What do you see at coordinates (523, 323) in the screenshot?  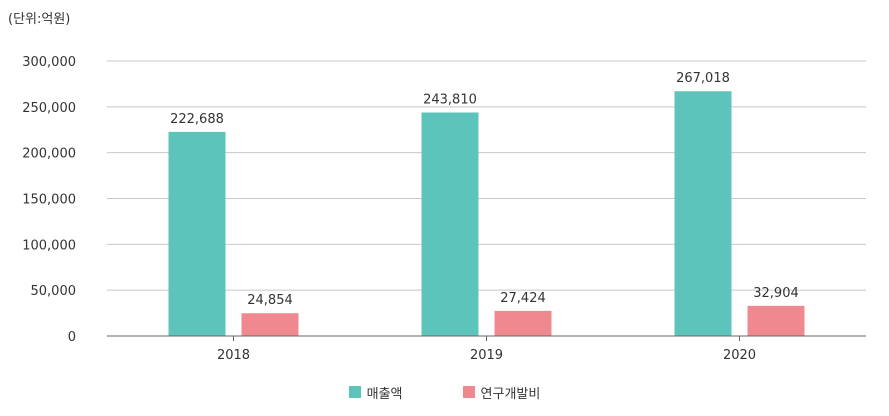 I see `bar-rnd-2019` at bounding box center [523, 323].